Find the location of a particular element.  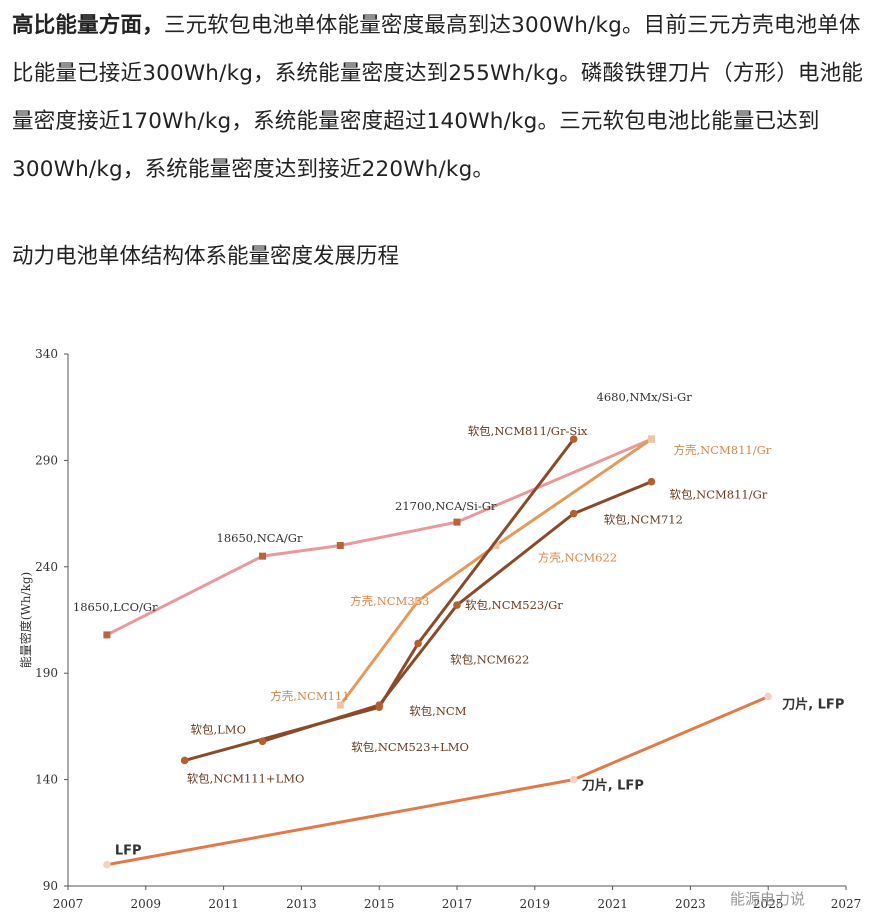

data-label: 方壳,NCM333 is located at coordinates (389, 601).